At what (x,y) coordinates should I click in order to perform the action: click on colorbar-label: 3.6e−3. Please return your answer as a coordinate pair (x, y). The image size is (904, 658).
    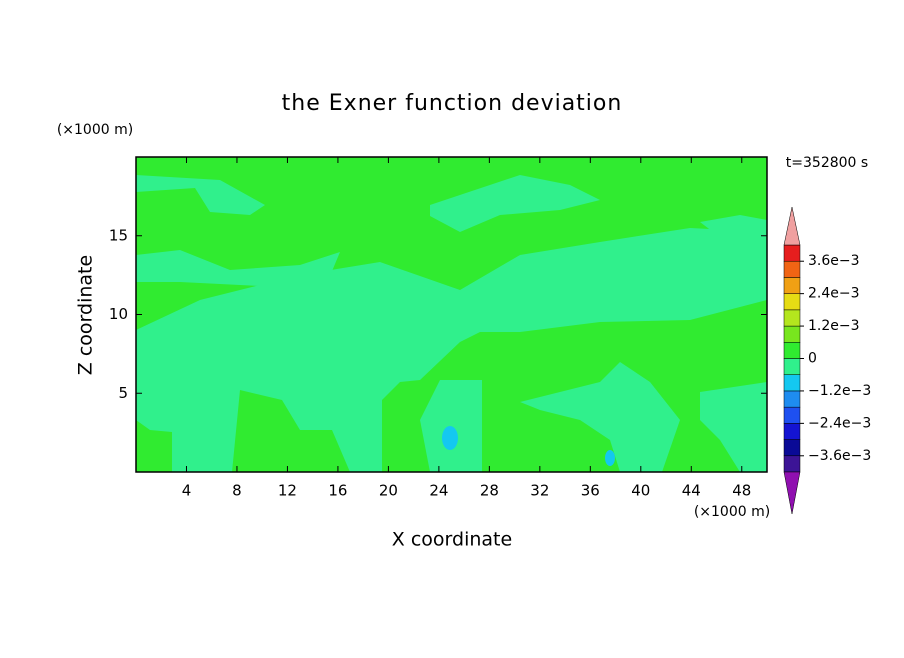
    Looking at the image, I should click on (834, 261).